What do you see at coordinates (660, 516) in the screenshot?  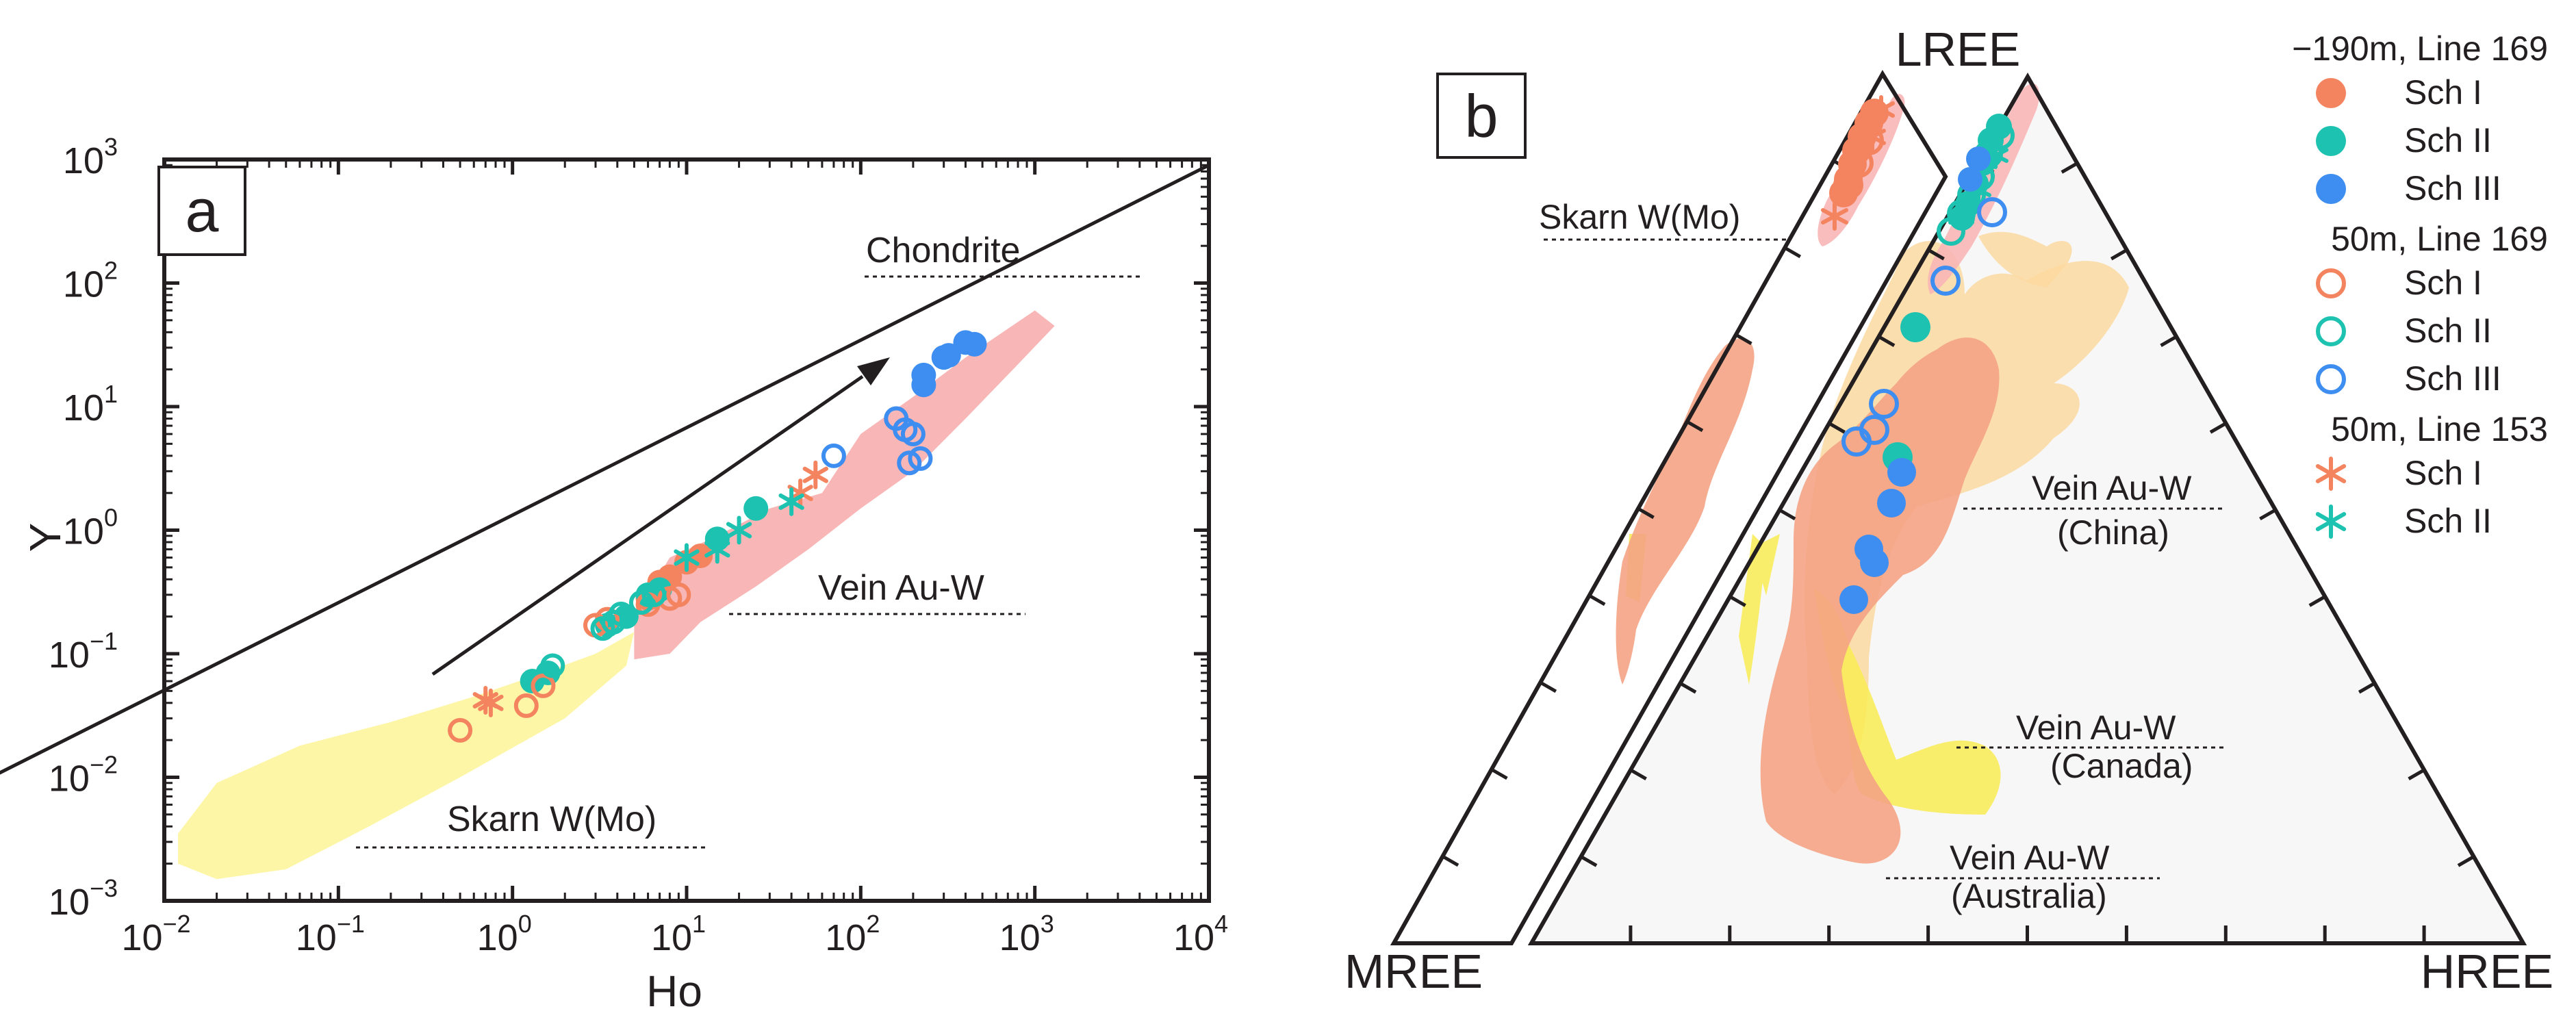 I see `trend-arrow` at bounding box center [660, 516].